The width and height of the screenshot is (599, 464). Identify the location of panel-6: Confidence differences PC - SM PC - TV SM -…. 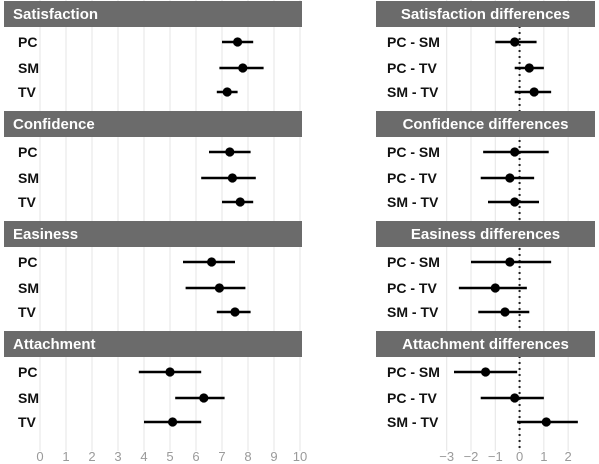
(485, 160).